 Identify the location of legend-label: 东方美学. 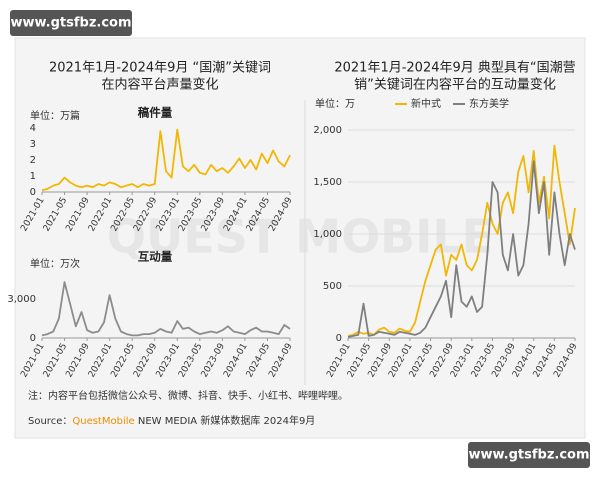
(489, 103).